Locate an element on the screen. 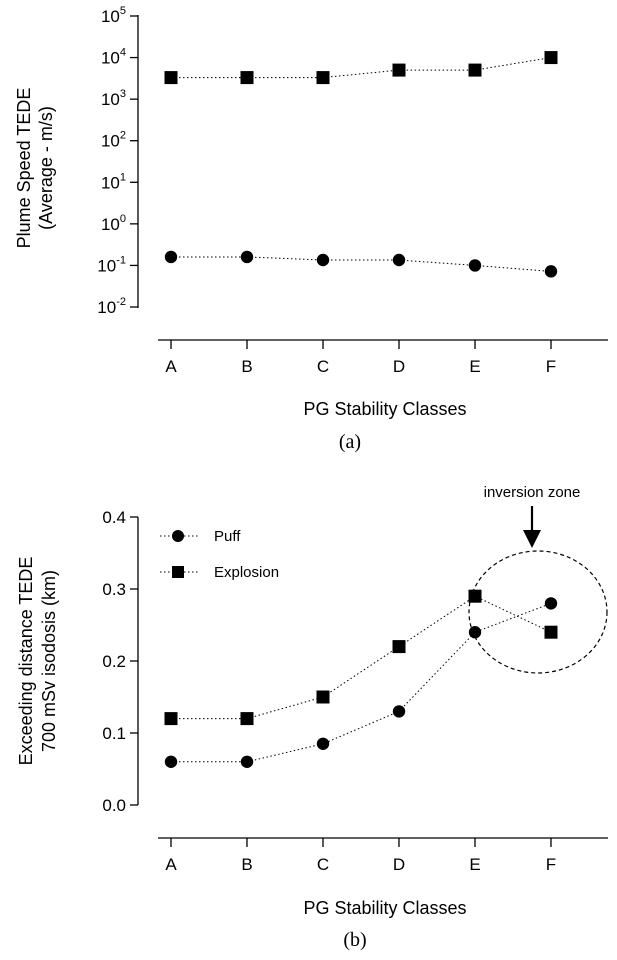 This screenshot has width=617, height=960. panel-b-series is located at coordinates (361, 678).